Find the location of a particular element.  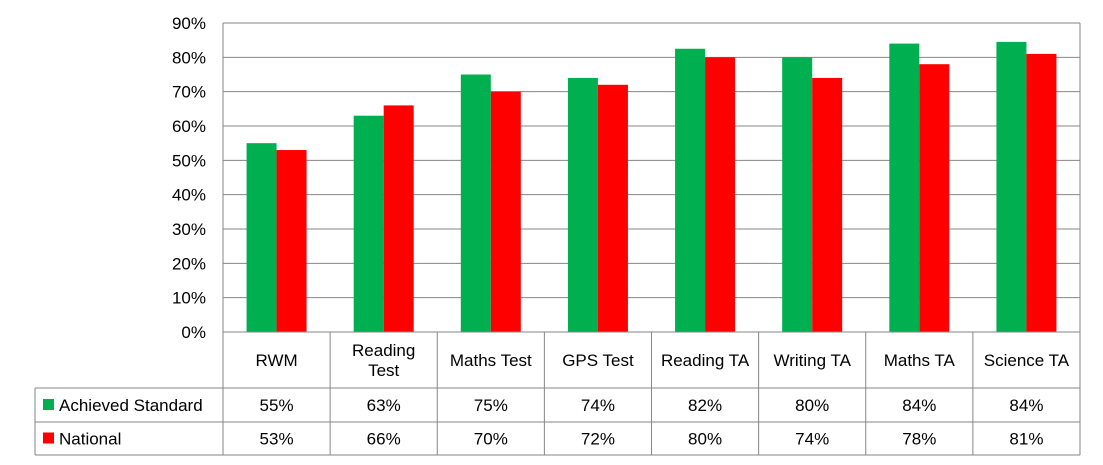

category-label: Writing TA is located at coordinates (812, 360).